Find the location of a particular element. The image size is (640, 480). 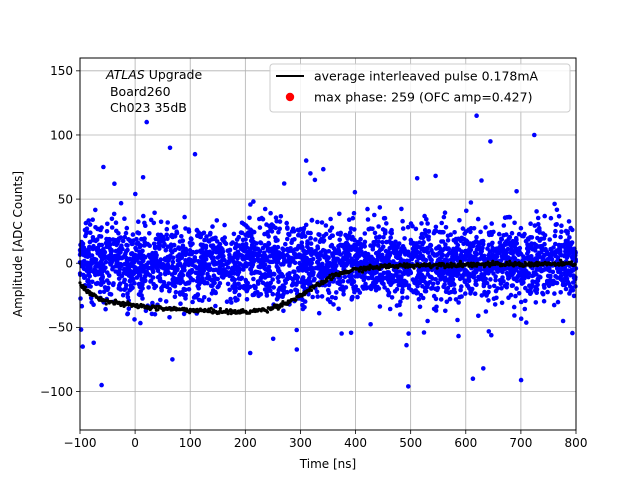

x-tick-label: 500 is located at coordinates (410, 443).